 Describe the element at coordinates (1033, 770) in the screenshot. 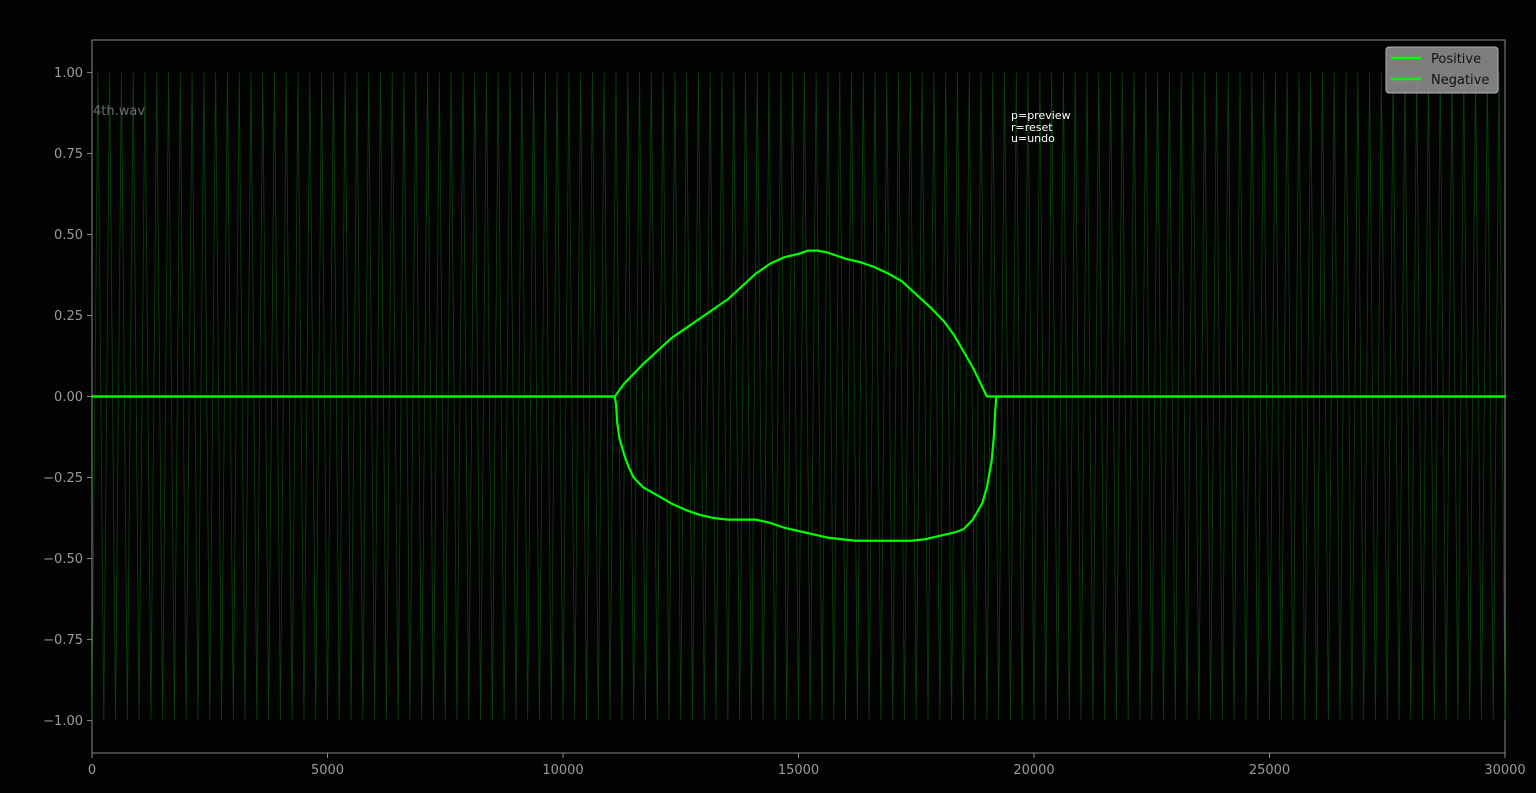

I see `x-tick-label: 20000` at that location.